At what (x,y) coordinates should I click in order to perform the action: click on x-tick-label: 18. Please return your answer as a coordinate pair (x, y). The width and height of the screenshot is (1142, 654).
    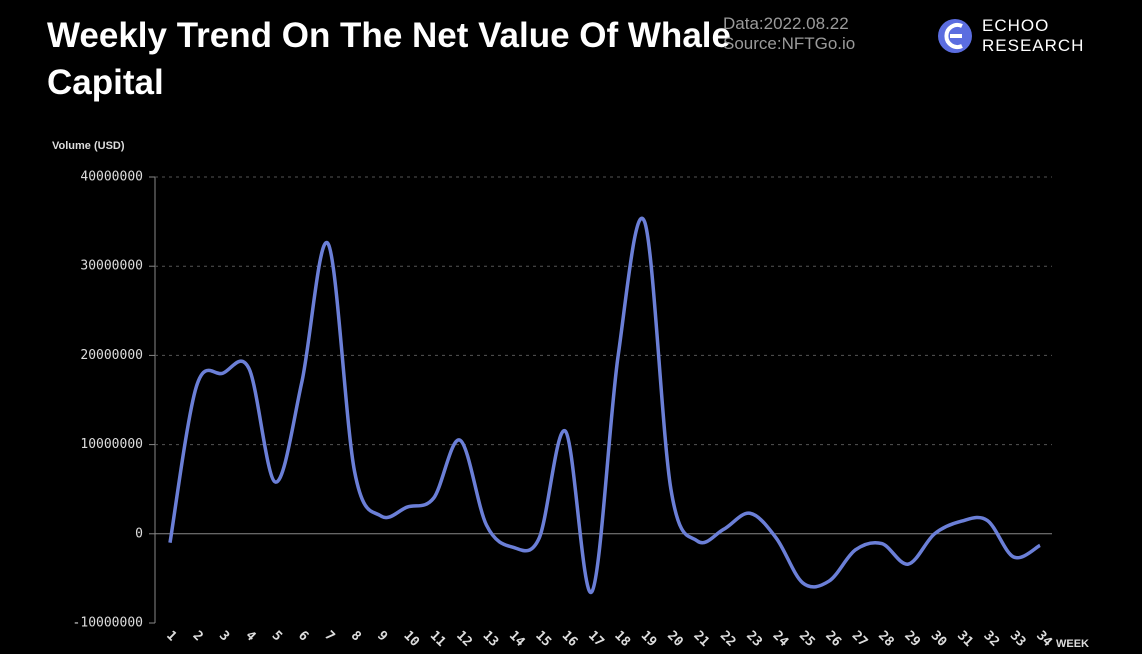
    Looking at the image, I should click on (622, 639).